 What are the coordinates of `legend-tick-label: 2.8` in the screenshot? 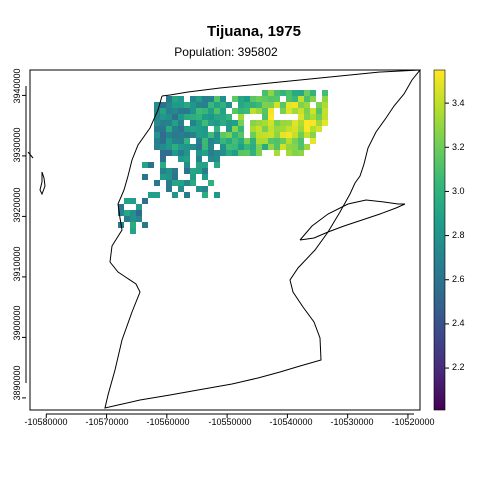 It's located at (458, 235).